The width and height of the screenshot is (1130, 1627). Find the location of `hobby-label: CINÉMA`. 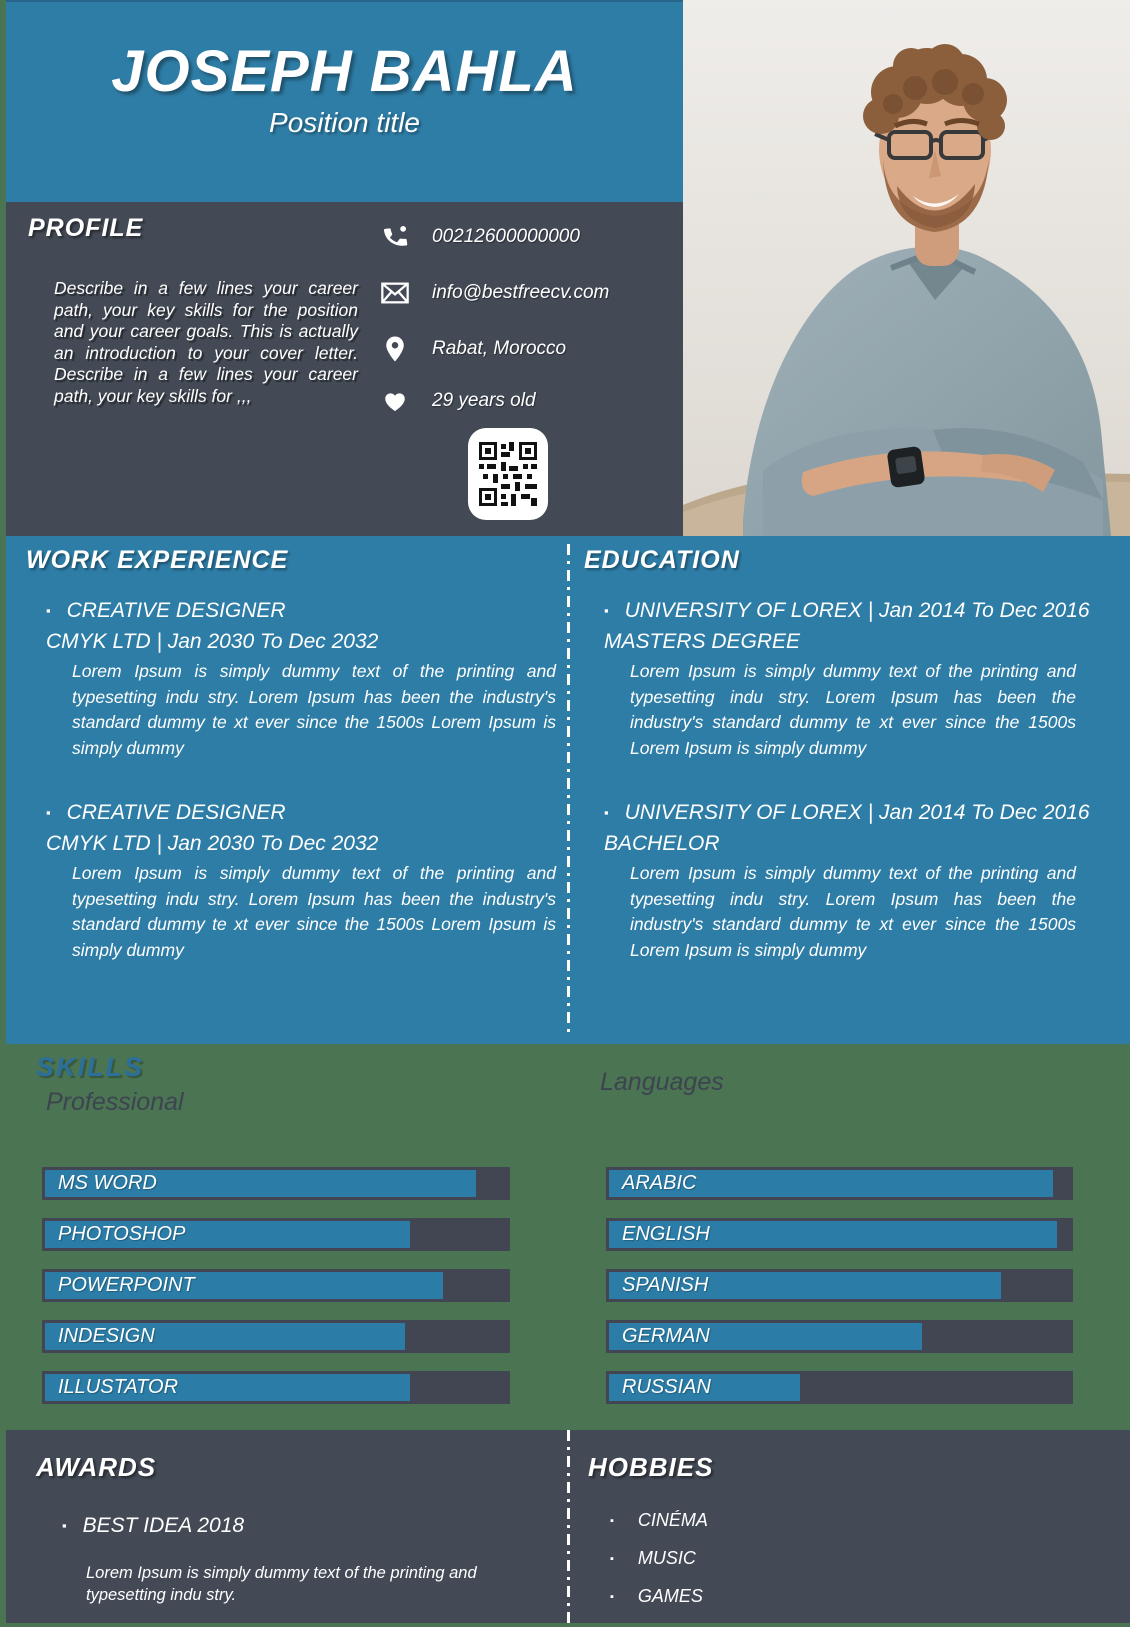

hobby-label: CINÉMA is located at coordinates (672, 1520).